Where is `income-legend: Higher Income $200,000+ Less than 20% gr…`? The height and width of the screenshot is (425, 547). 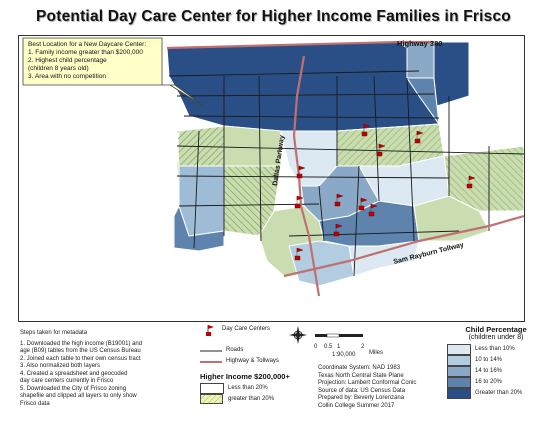
income-legend: Higher Income $200,000+ Less than 20% gr… is located at coordinates (255, 388).